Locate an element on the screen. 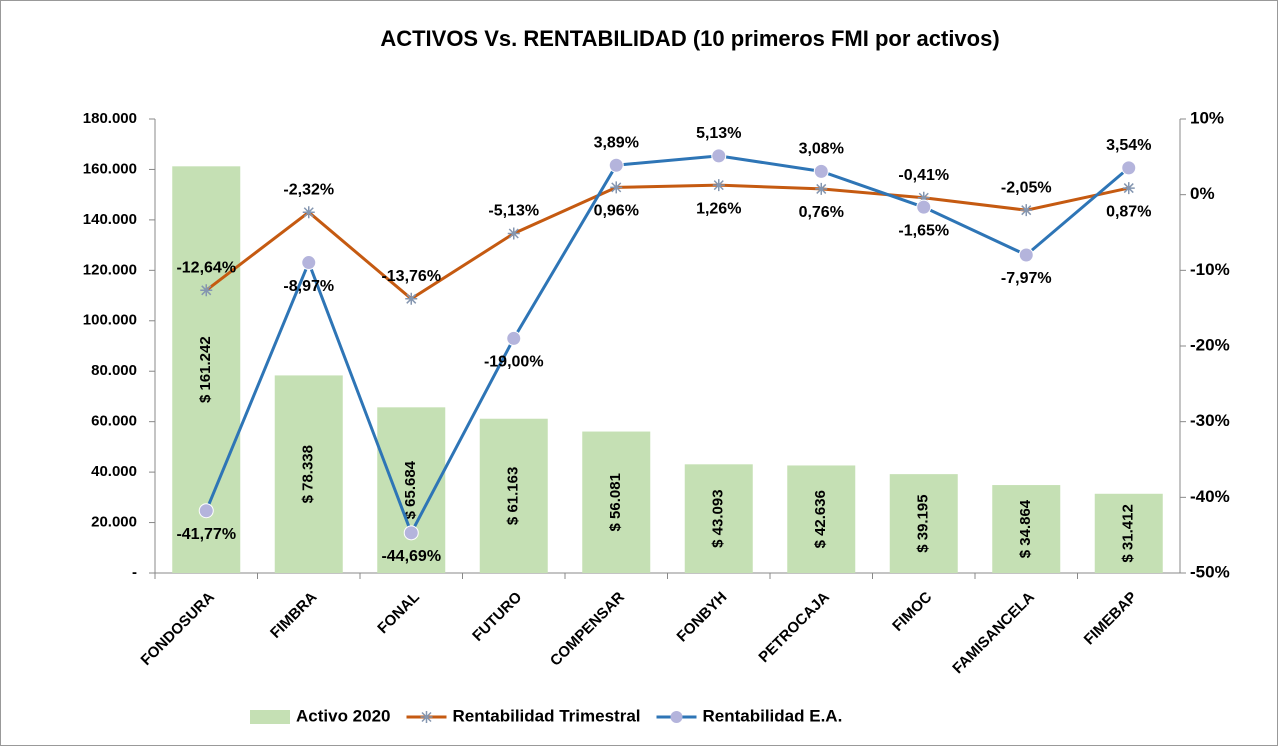  y-tick-label: 180.000 is located at coordinates (110, 118).